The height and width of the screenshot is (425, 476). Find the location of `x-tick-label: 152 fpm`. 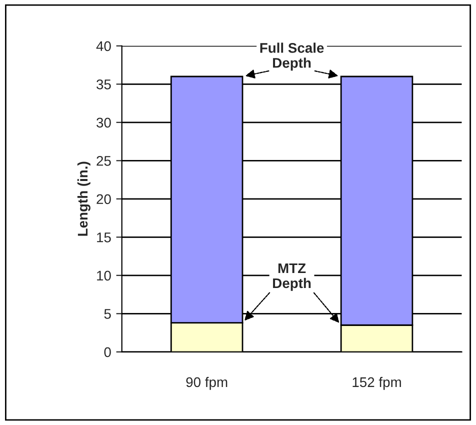

x-tick-label: 152 fpm is located at coordinates (376, 383).